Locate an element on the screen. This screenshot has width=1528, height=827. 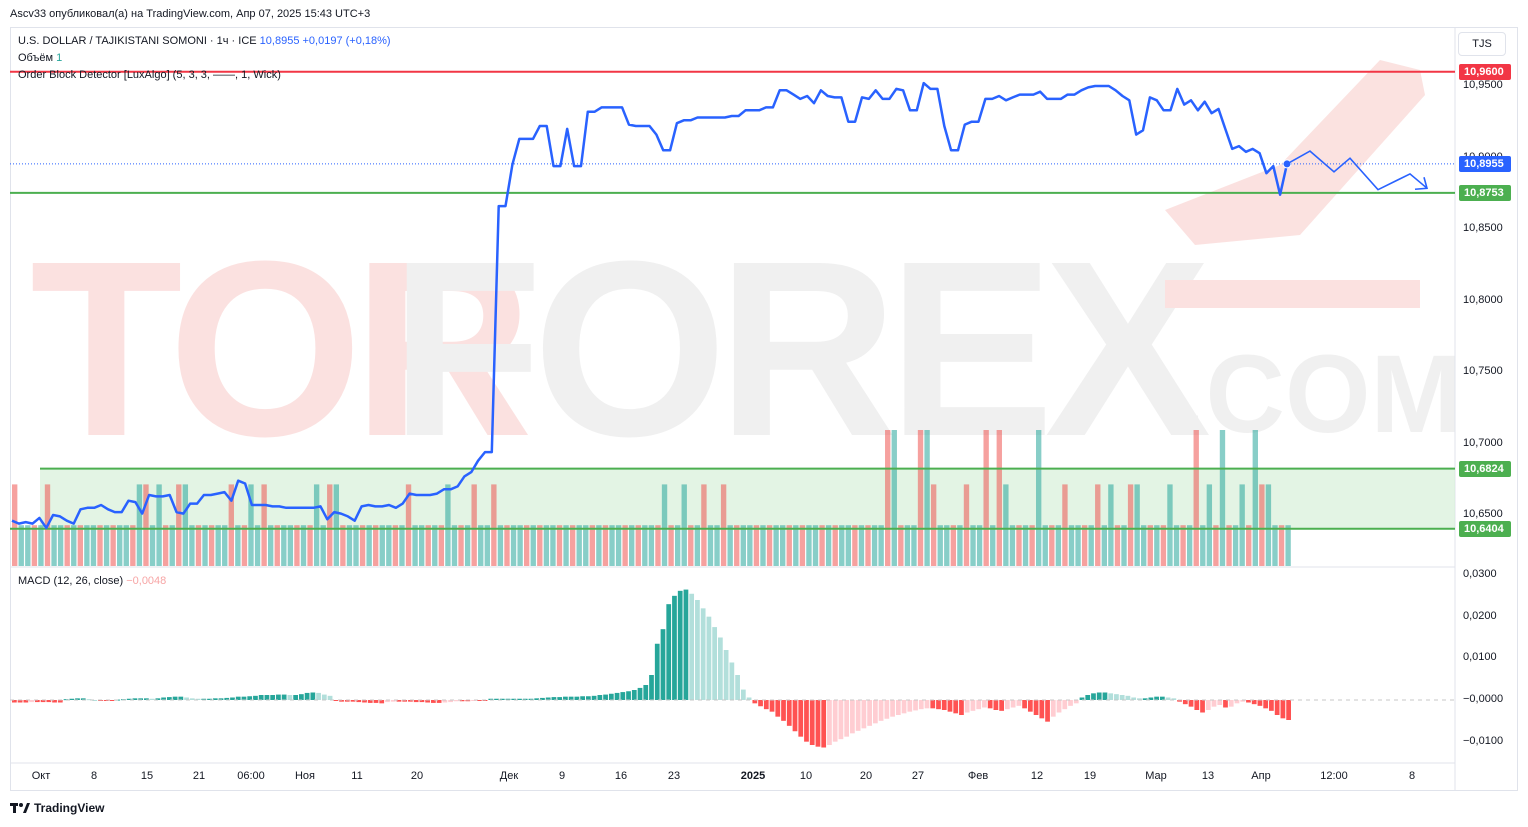
currency-button: TJS is located at coordinates (1482, 44).